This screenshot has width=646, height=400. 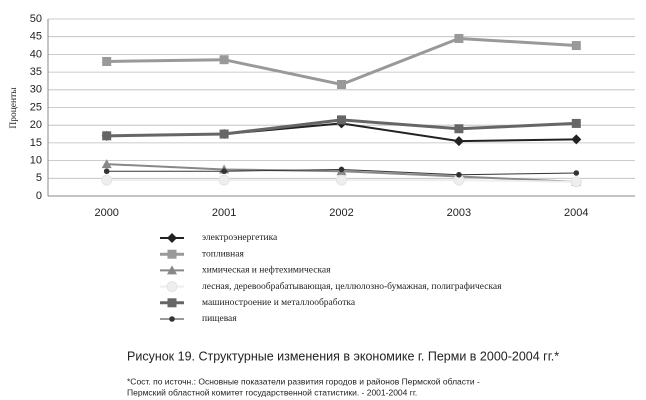 I want to click on y-tick-label: 35, so click(x=36, y=72).